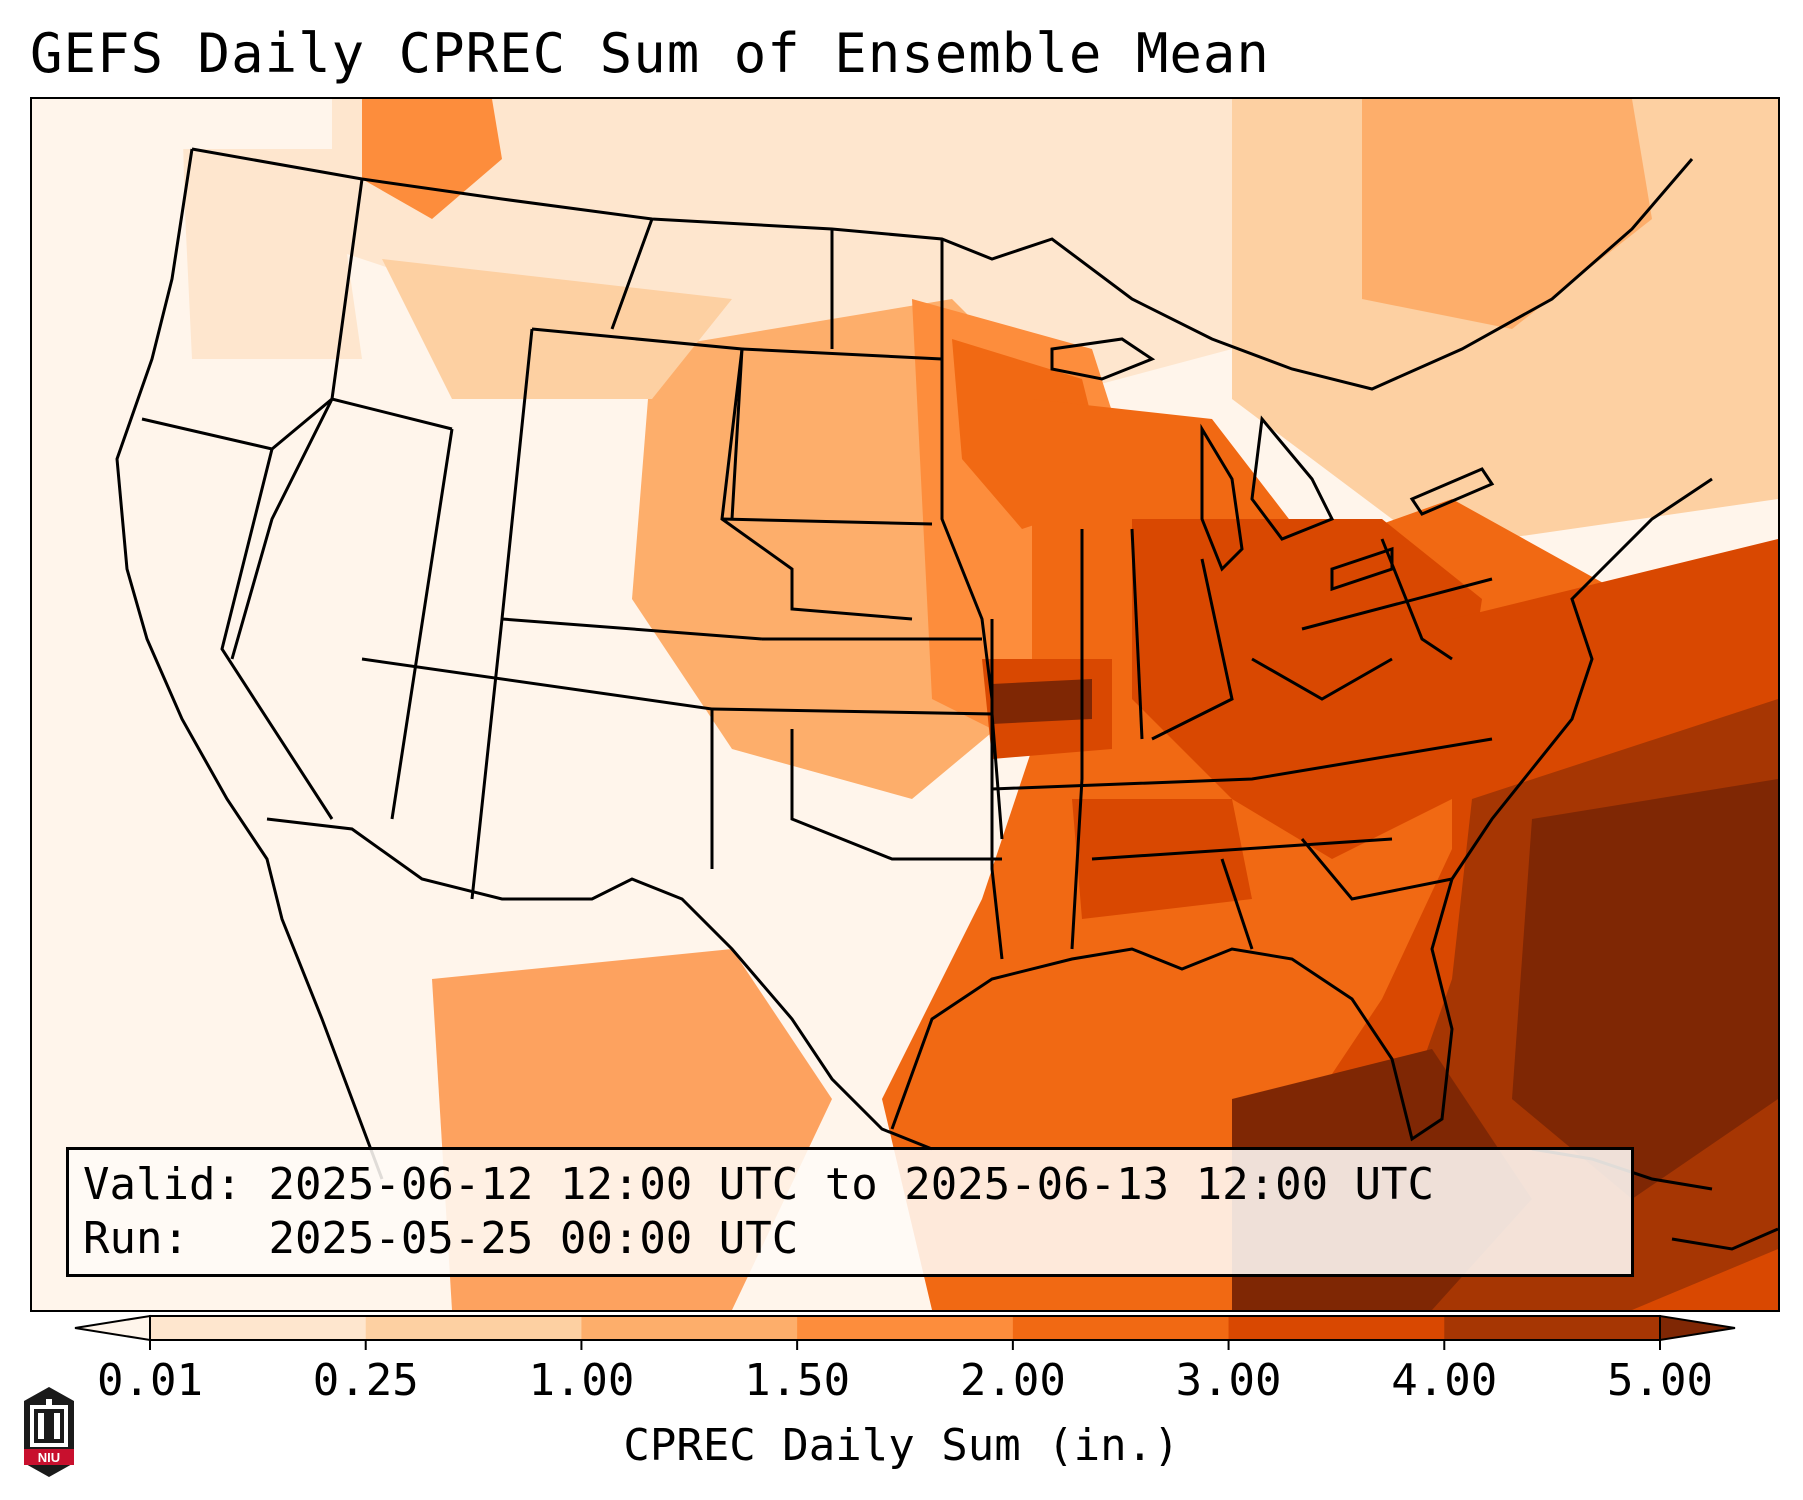 The image size is (1803, 1500). What do you see at coordinates (1228, 1380) in the screenshot?
I see `colorbar-tick-label: 3.00` at bounding box center [1228, 1380].